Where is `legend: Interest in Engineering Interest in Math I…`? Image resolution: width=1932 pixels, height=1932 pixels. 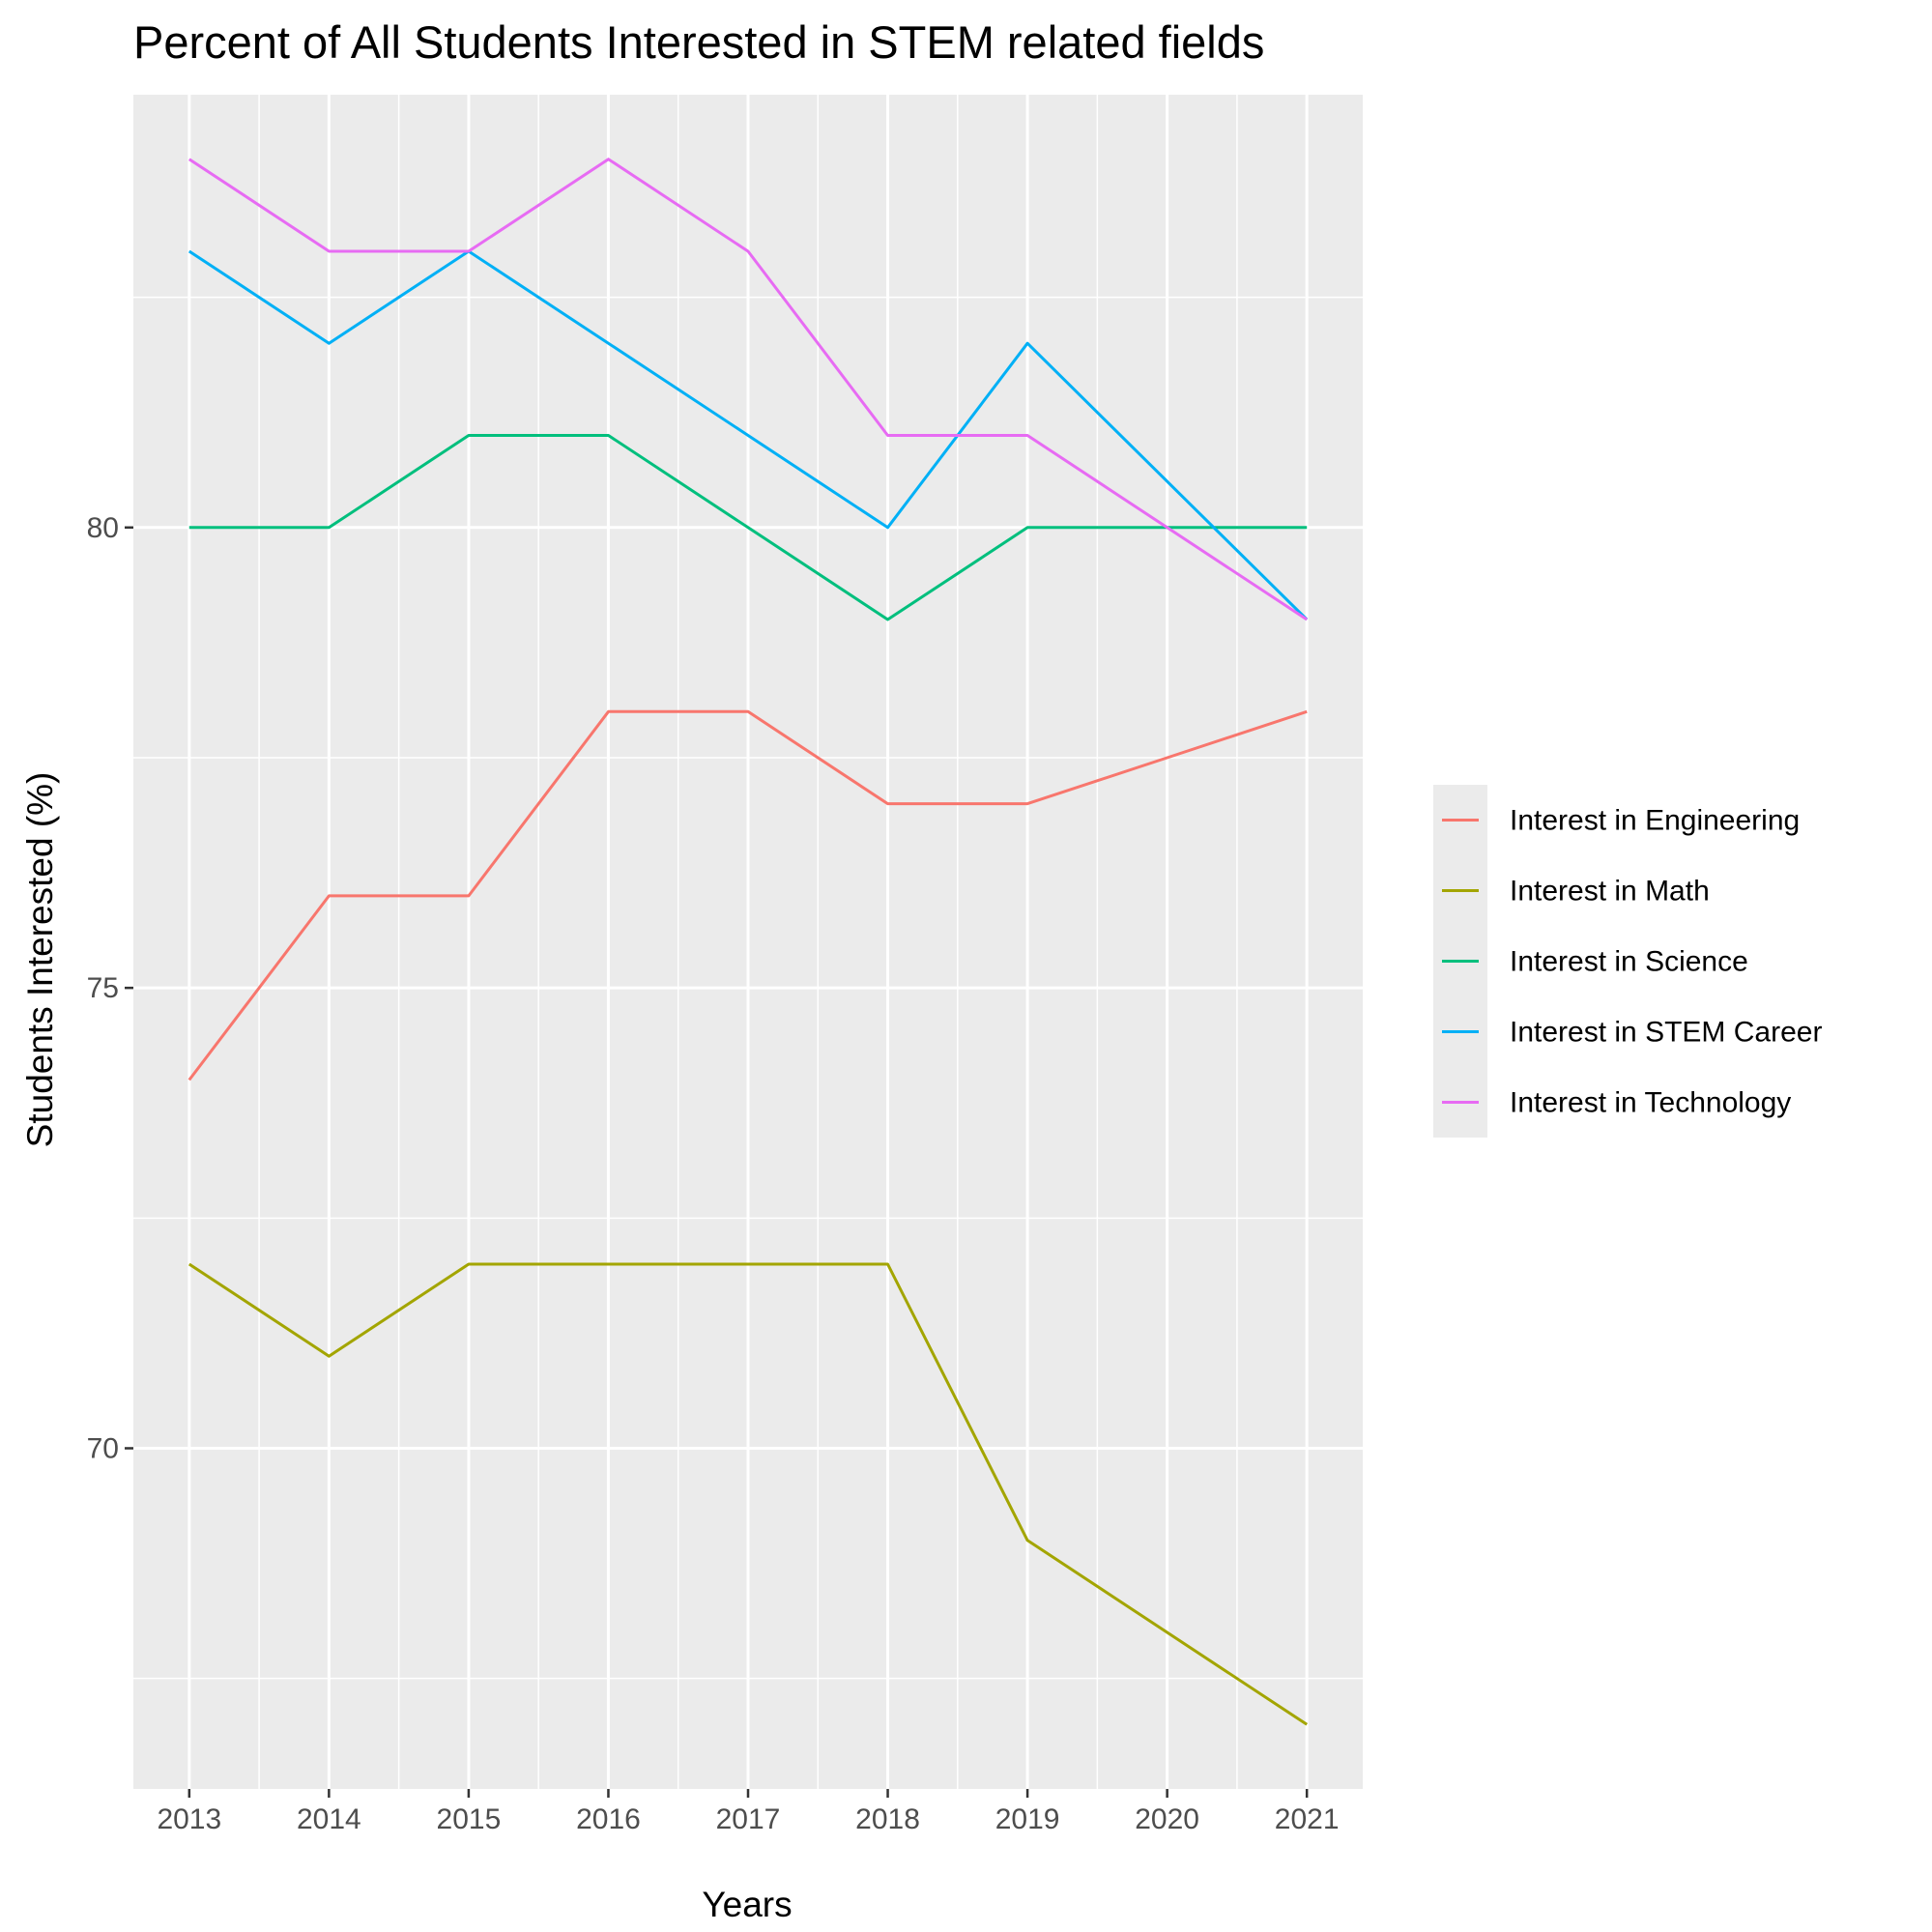 legend: Interest in Engineering Interest in Math I… is located at coordinates (1627, 961).